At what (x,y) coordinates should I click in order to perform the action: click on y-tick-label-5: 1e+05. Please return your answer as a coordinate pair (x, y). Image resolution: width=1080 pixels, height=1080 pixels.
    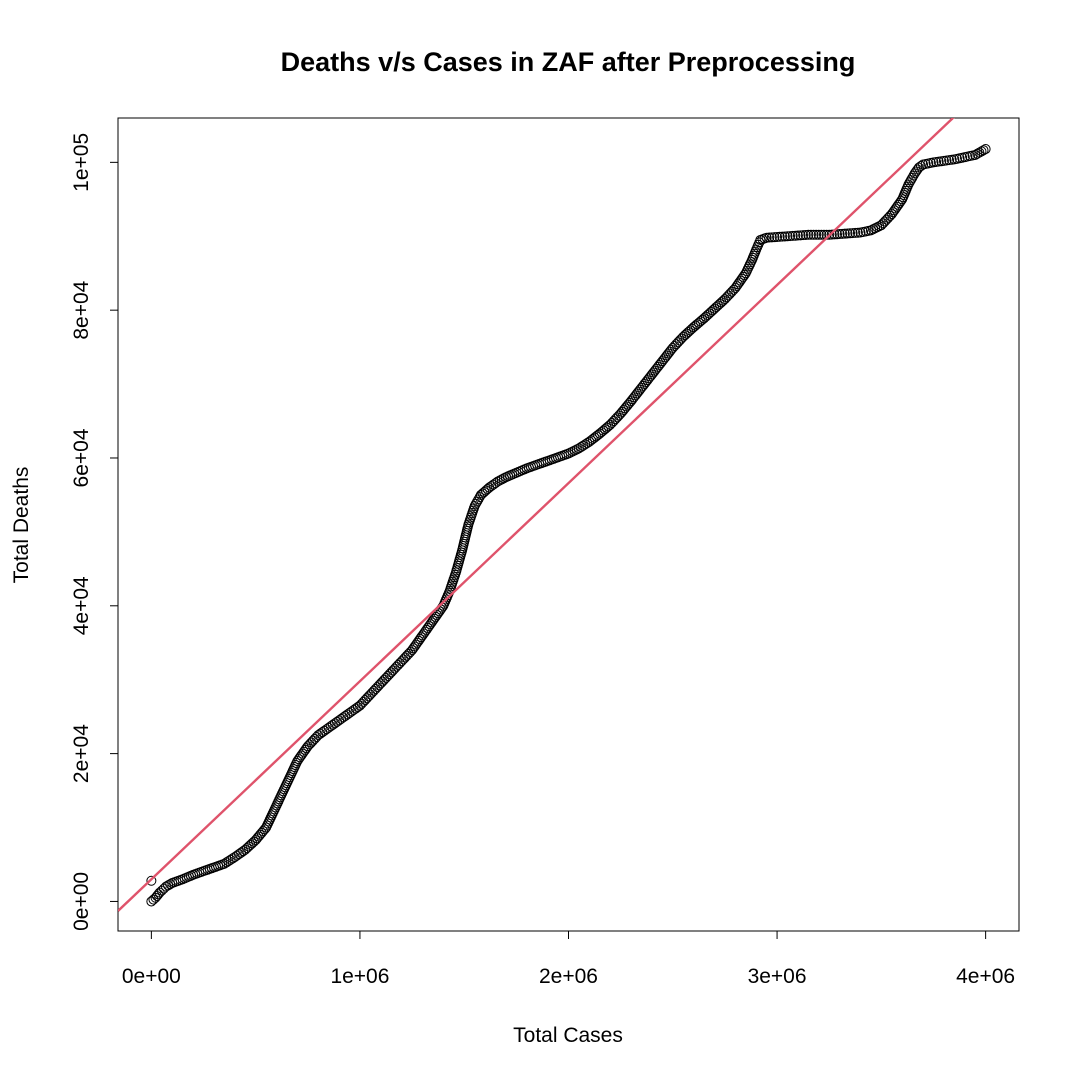
    Looking at the image, I should click on (81, 162).